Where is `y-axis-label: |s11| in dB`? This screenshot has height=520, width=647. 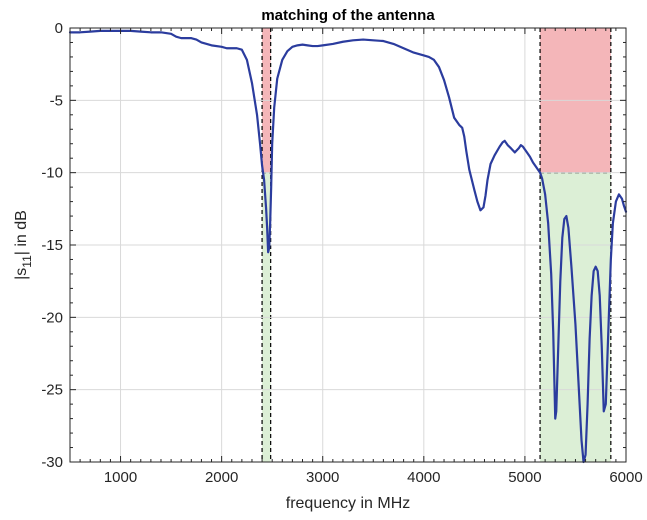 y-axis-label: |s11| in dB is located at coordinates (23, 245).